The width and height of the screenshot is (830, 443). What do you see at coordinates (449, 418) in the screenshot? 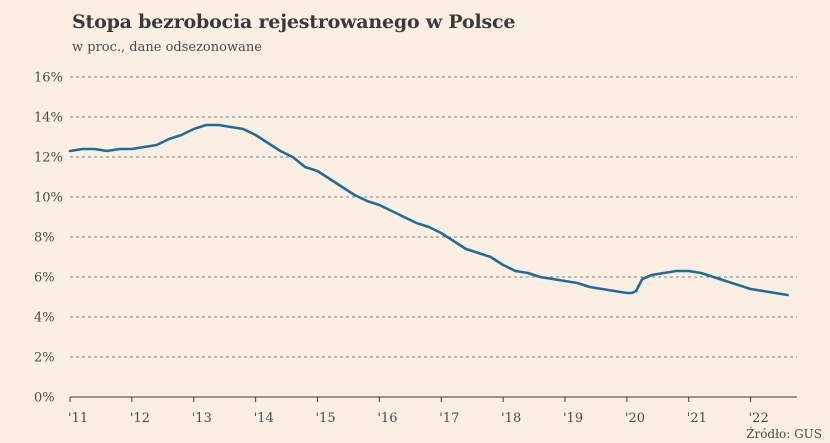
I see `x-tick-label: '17` at bounding box center [449, 418].